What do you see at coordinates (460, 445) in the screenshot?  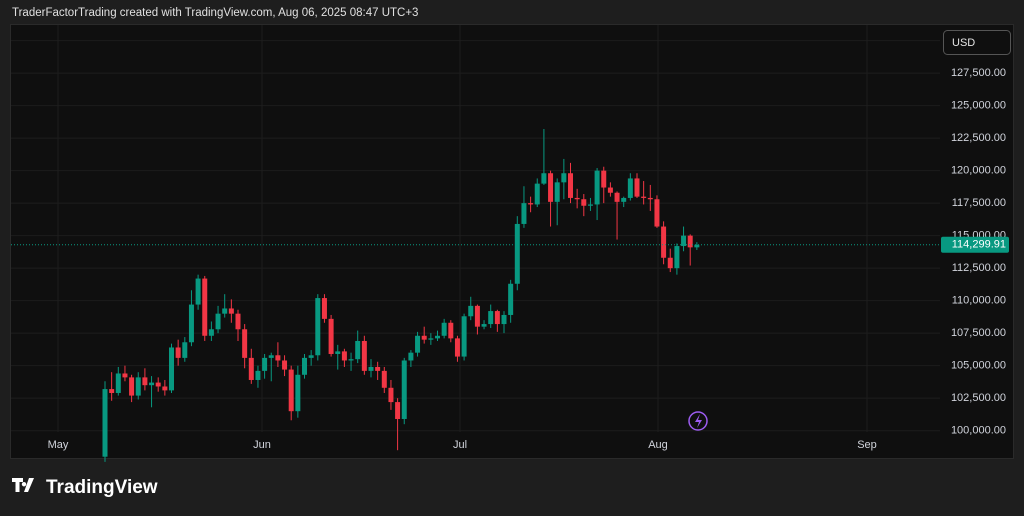 I see `x-tick-label: Jul` at bounding box center [460, 445].